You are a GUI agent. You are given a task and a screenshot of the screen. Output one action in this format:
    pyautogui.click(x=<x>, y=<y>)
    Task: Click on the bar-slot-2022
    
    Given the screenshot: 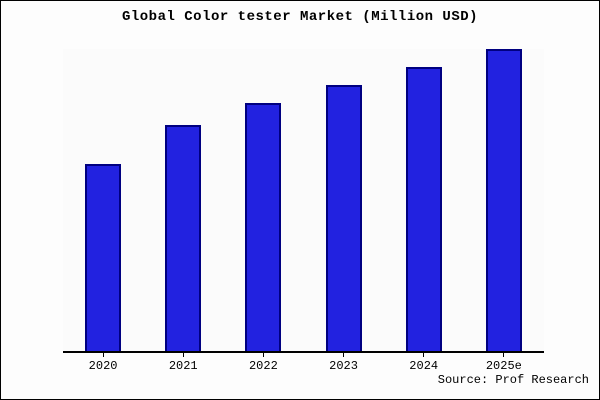 What is the action you would take?
    pyautogui.click(x=263, y=200)
    